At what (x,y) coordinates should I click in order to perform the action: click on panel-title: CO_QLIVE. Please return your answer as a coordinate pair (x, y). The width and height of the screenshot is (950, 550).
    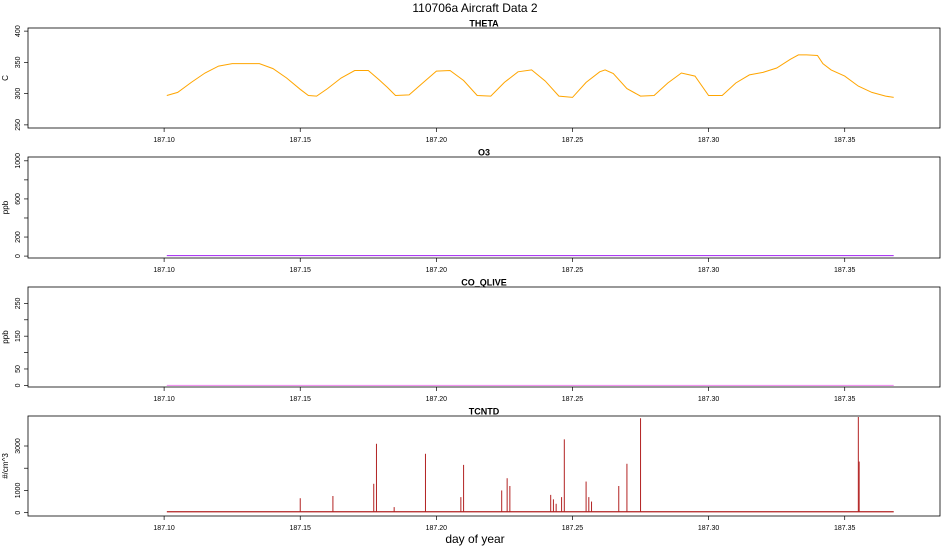
    Looking at the image, I should click on (484, 283).